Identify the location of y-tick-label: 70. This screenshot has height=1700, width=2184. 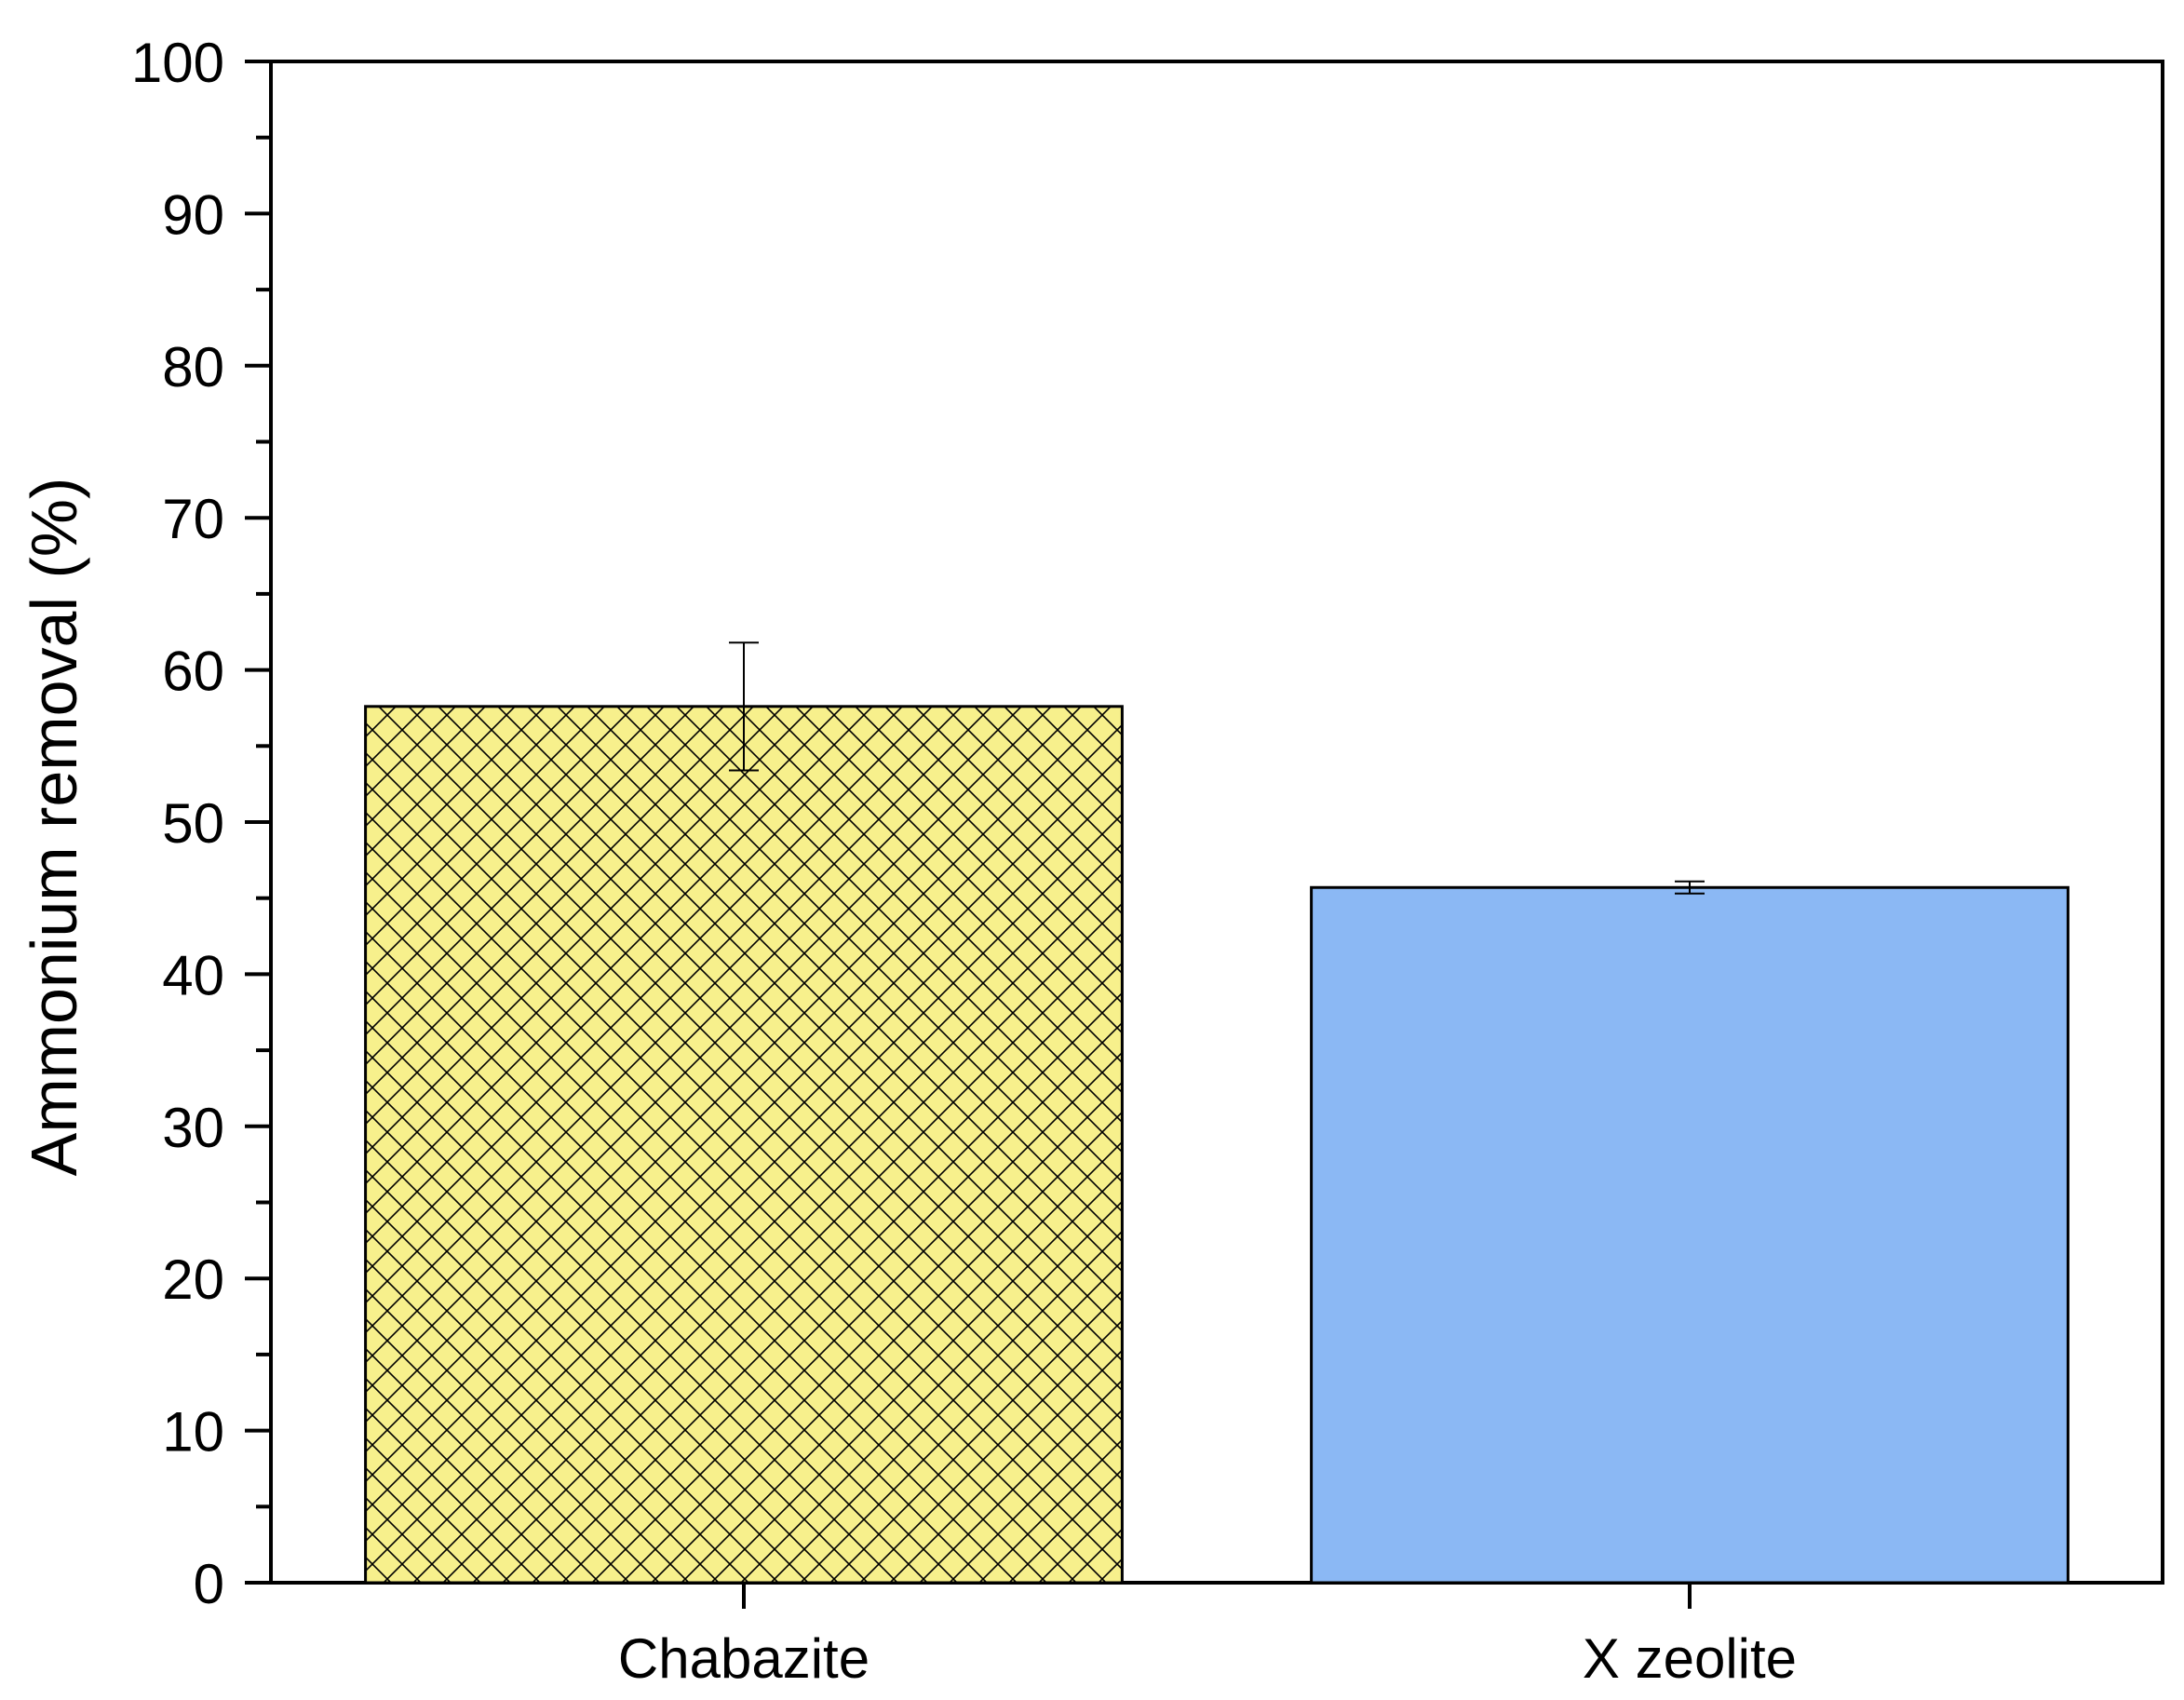
(193, 519).